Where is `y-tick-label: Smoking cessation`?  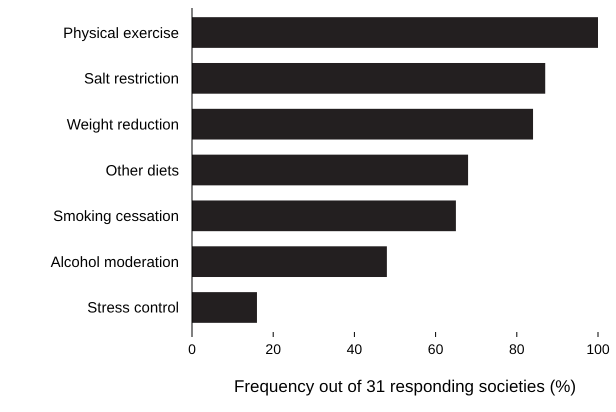
y-tick-label: Smoking cessation is located at coordinates (116, 217).